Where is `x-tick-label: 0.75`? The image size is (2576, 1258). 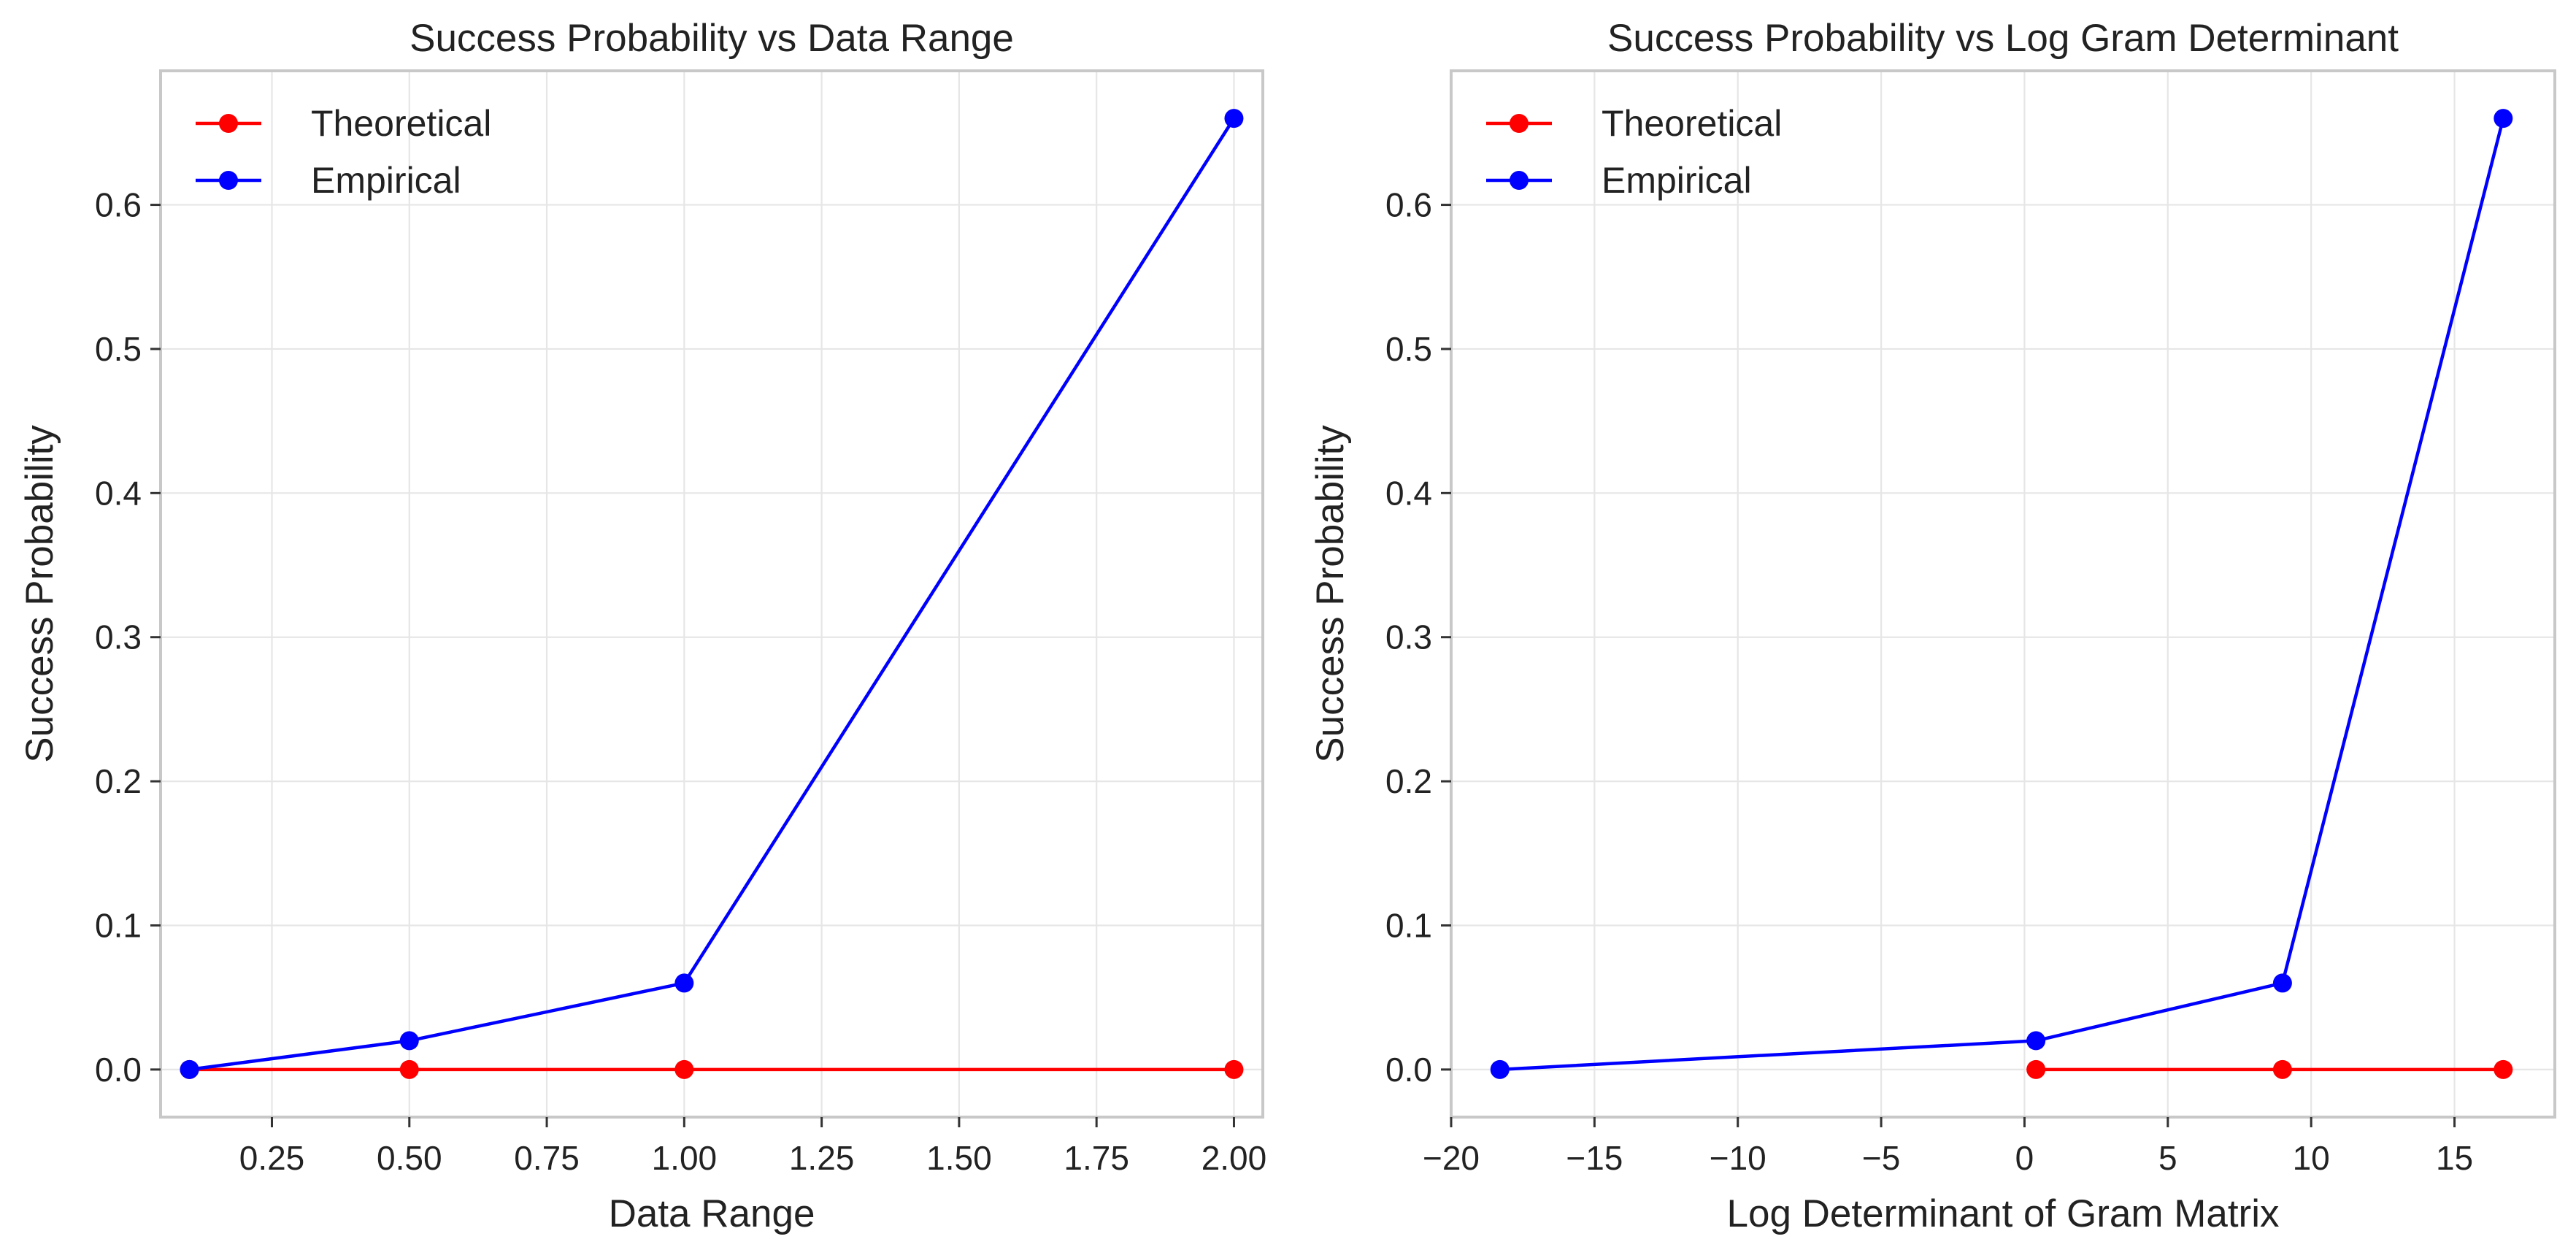 x-tick-label: 0.75 is located at coordinates (547, 1158).